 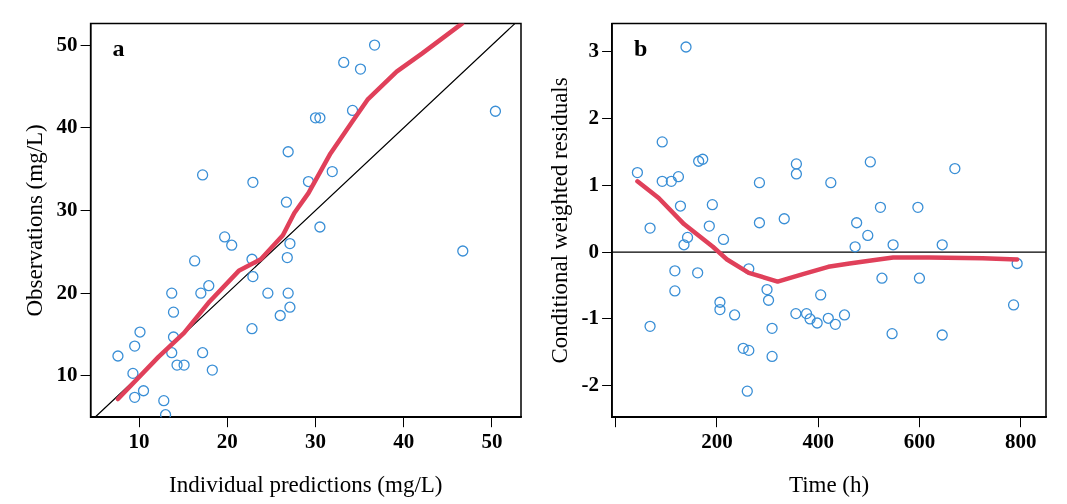 I want to click on x-tick-label: 800, so click(x=1020, y=441).